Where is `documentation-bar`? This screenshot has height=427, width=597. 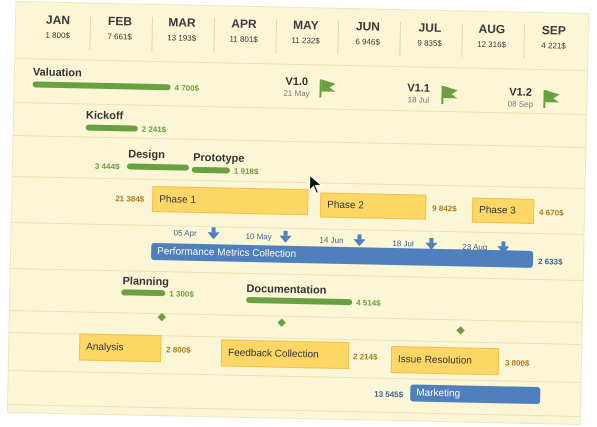
documentation-bar is located at coordinates (299, 301).